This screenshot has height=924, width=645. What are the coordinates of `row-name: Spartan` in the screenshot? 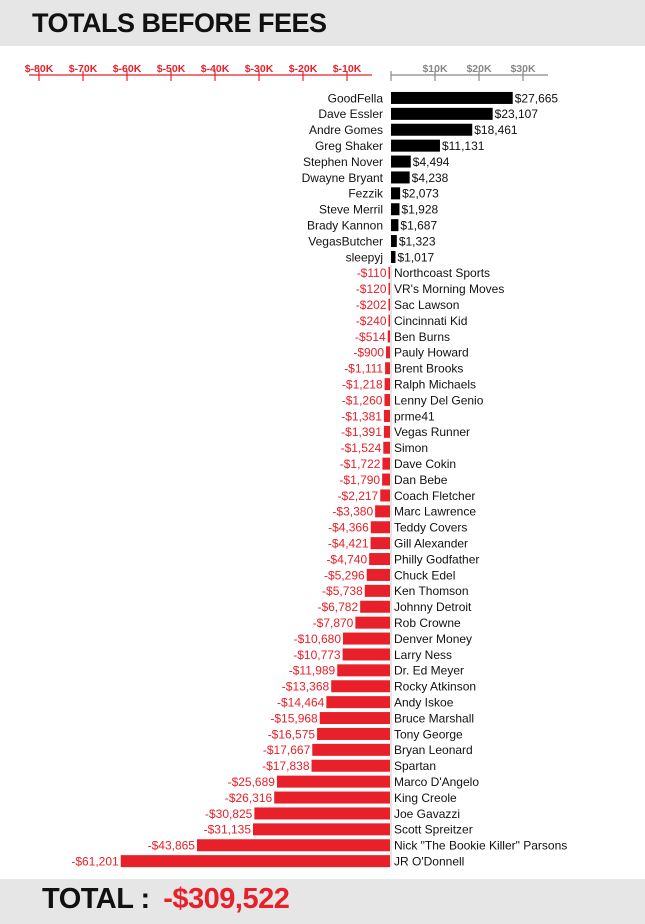 It's located at (415, 766).